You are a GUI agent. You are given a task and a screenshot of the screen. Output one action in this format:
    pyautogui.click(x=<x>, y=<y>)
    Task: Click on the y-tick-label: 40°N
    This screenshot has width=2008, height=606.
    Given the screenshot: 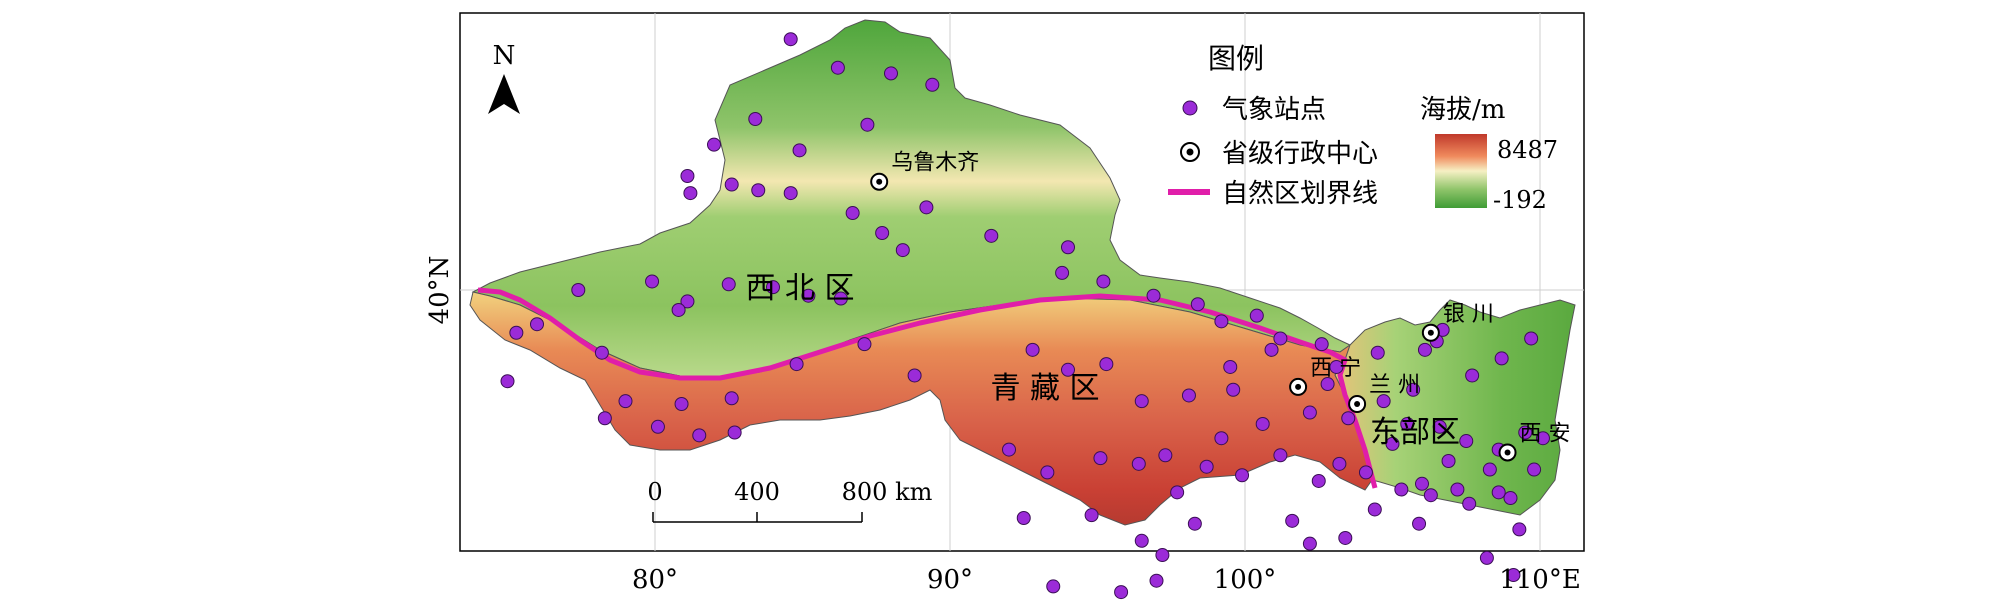 What is the action you would take?
    pyautogui.click(x=440, y=290)
    